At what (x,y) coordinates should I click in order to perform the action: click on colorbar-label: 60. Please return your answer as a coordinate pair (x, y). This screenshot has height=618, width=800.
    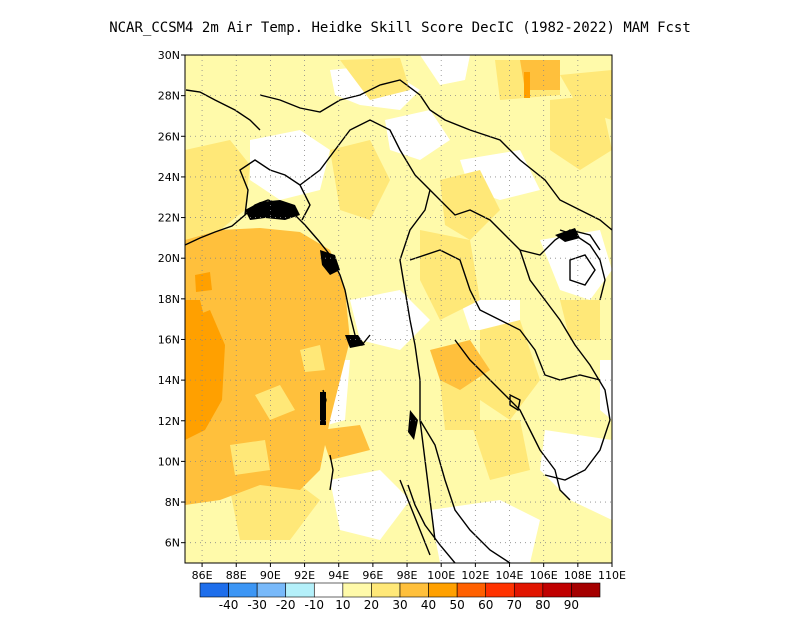
    Looking at the image, I should click on (485, 605).